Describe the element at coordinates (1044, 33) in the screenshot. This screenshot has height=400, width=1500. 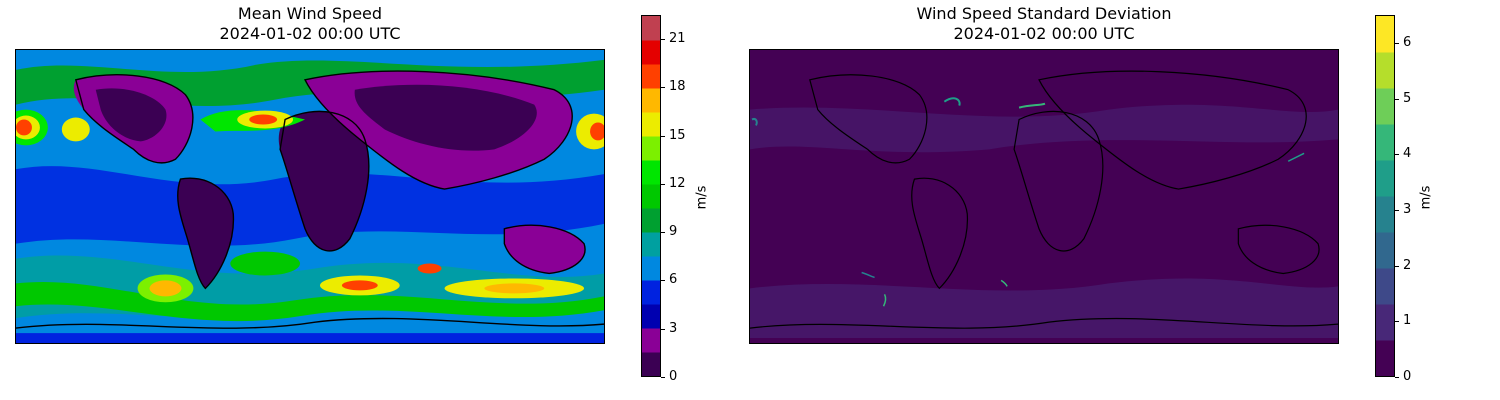
I see `right-map-title-date: 2024-01-02 00:00 UTC` at that location.